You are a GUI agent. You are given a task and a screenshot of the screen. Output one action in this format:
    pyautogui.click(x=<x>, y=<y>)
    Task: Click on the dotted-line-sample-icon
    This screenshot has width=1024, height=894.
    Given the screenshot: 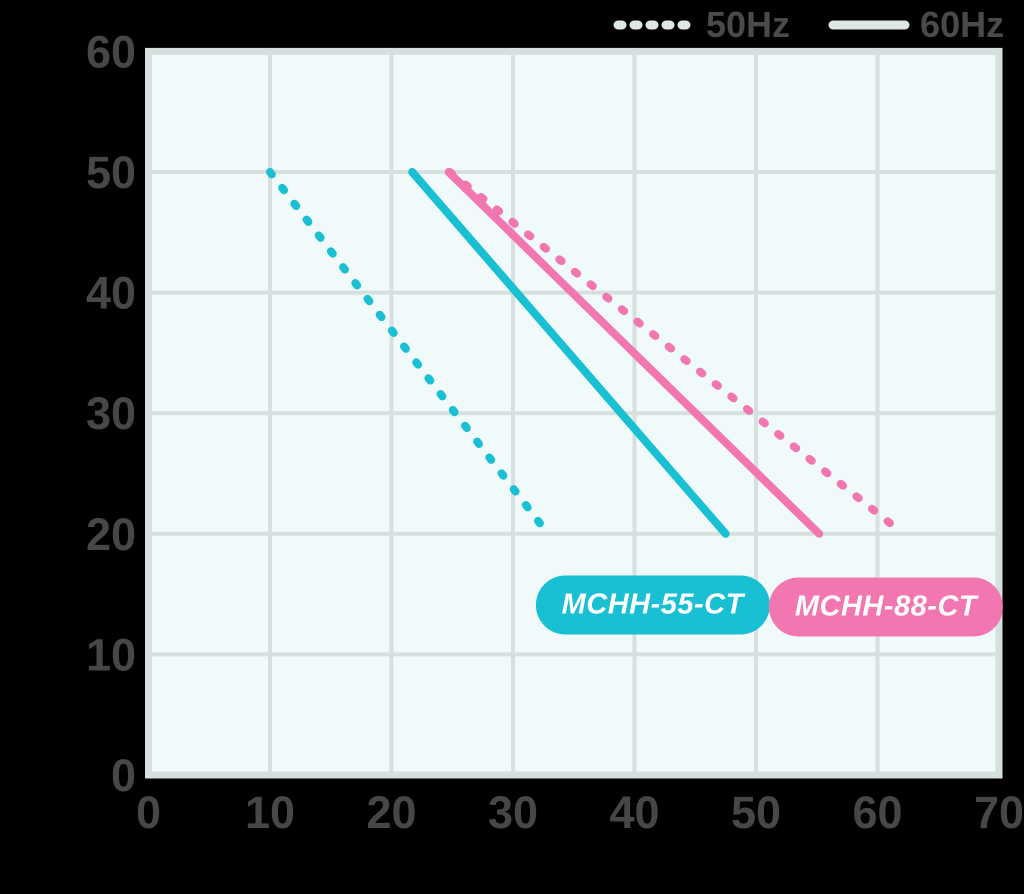 What is the action you would take?
    pyautogui.click(x=654, y=25)
    